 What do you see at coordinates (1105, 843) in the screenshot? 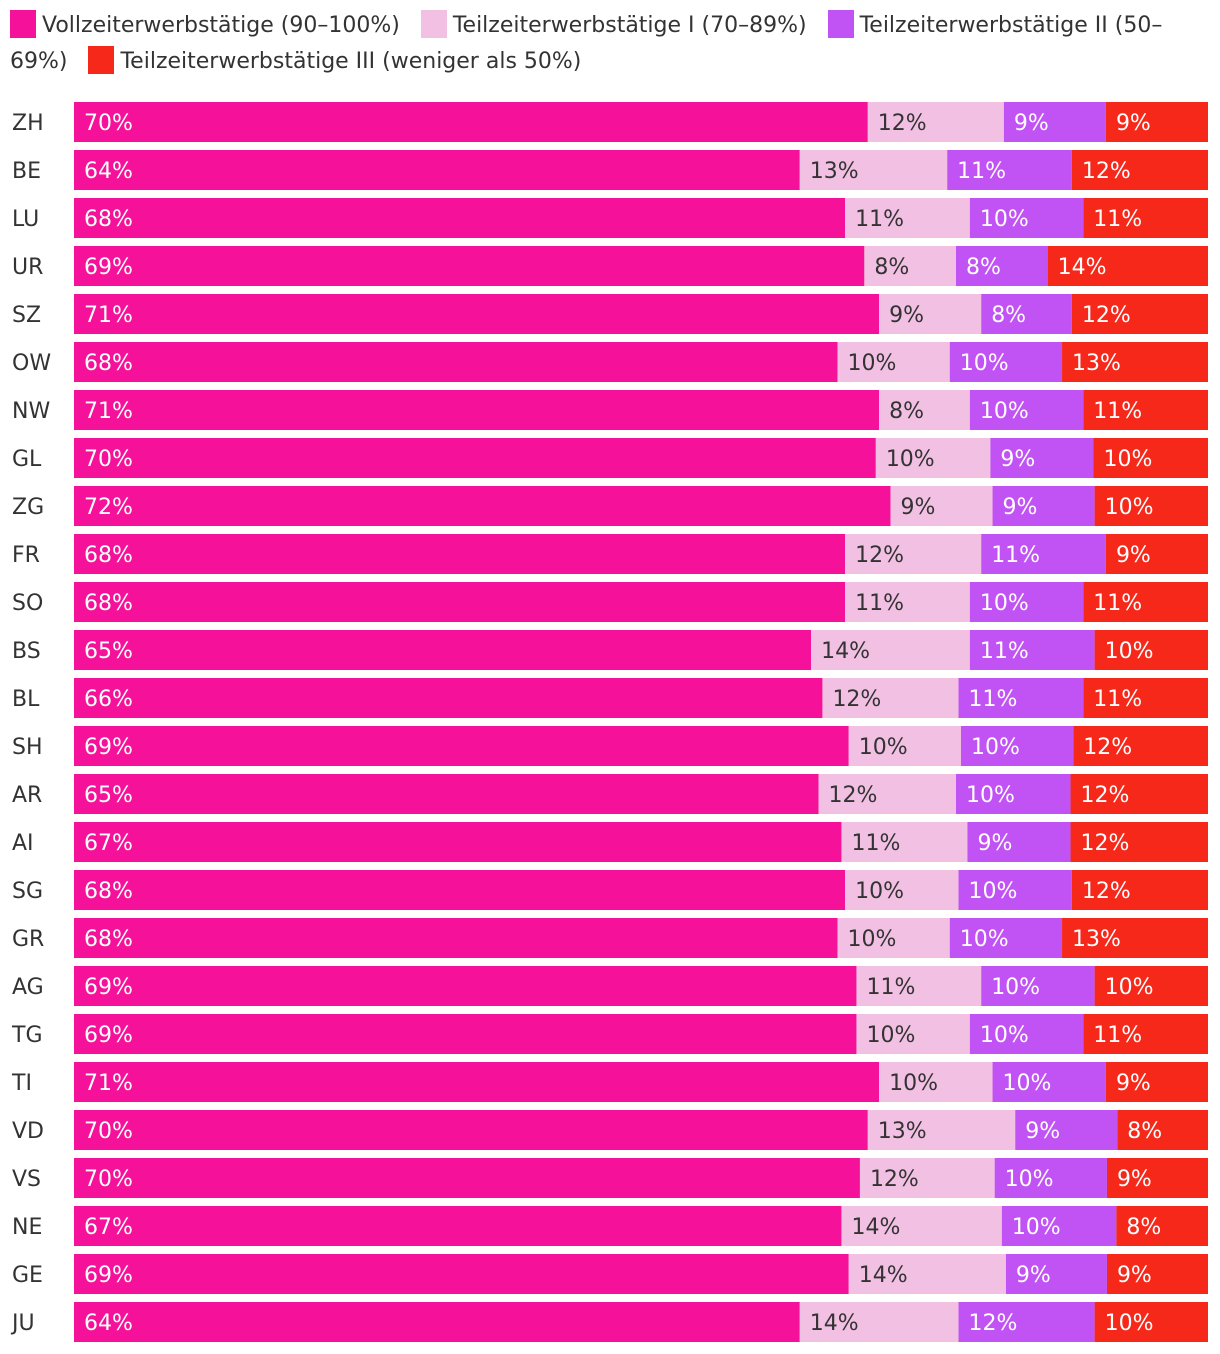
I see `data-label-ai-s4: 12%` at bounding box center [1105, 843].